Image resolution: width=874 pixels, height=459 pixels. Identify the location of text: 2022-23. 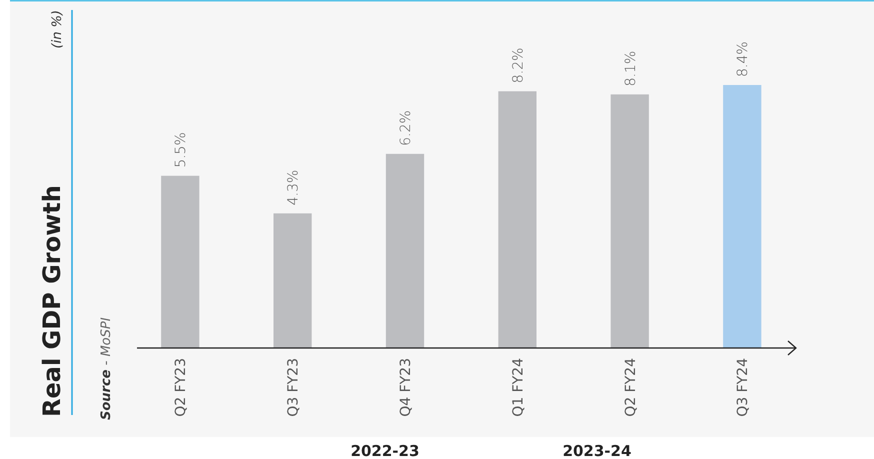
(385, 450).